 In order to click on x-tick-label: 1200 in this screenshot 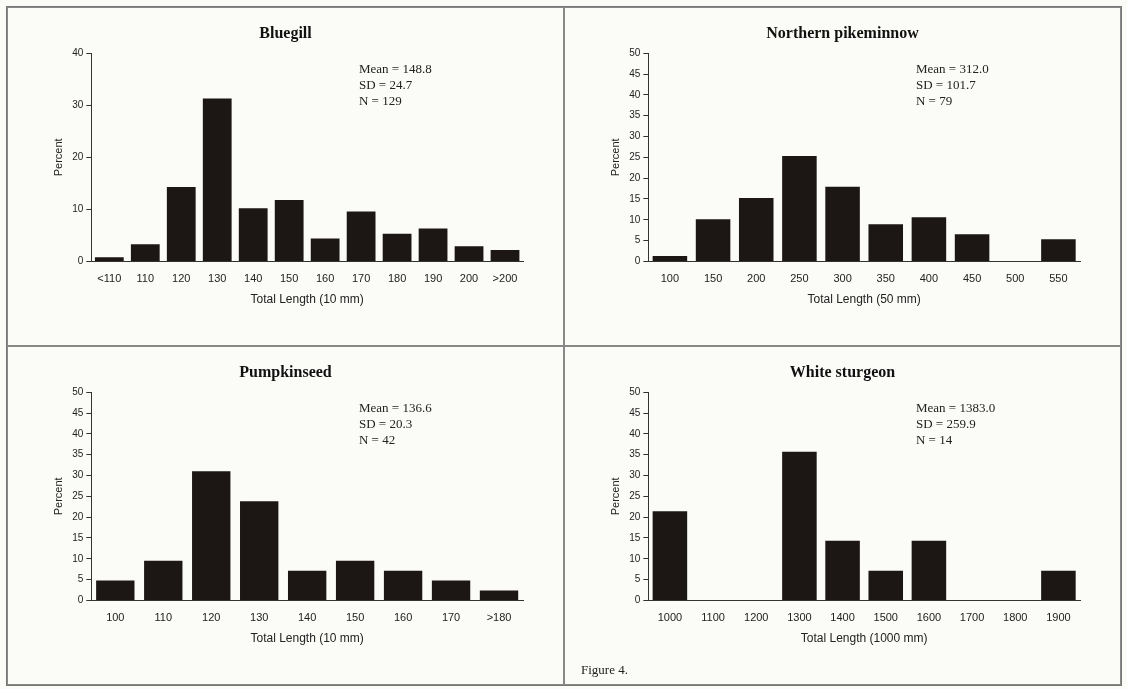, I will do `click(756, 617)`.